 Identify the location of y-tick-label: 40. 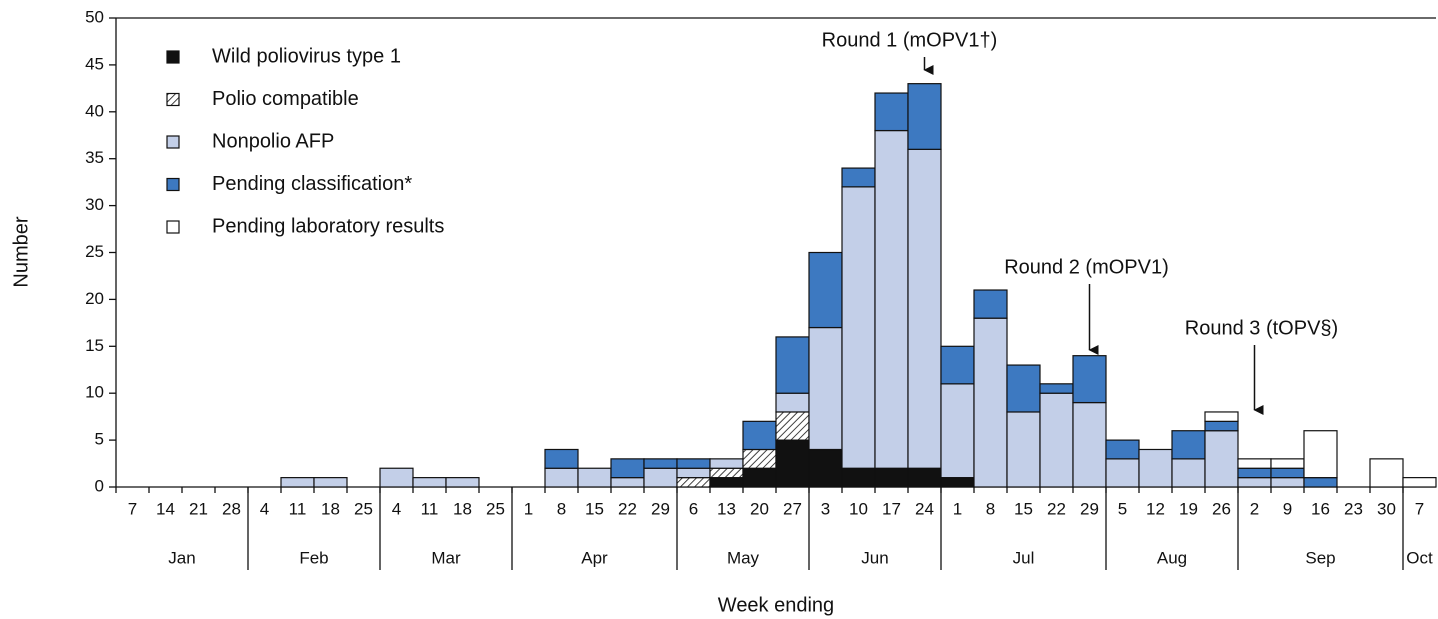
(94, 110).